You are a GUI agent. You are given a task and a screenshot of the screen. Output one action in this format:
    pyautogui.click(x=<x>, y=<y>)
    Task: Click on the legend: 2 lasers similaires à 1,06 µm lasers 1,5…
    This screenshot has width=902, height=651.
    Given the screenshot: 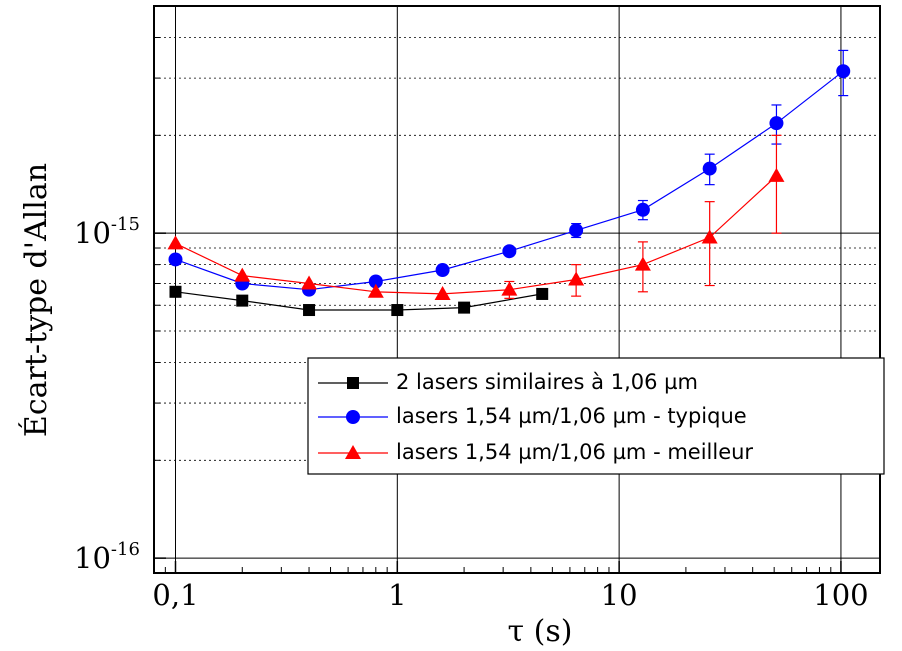 What is the action you would take?
    pyautogui.click(x=596, y=416)
    